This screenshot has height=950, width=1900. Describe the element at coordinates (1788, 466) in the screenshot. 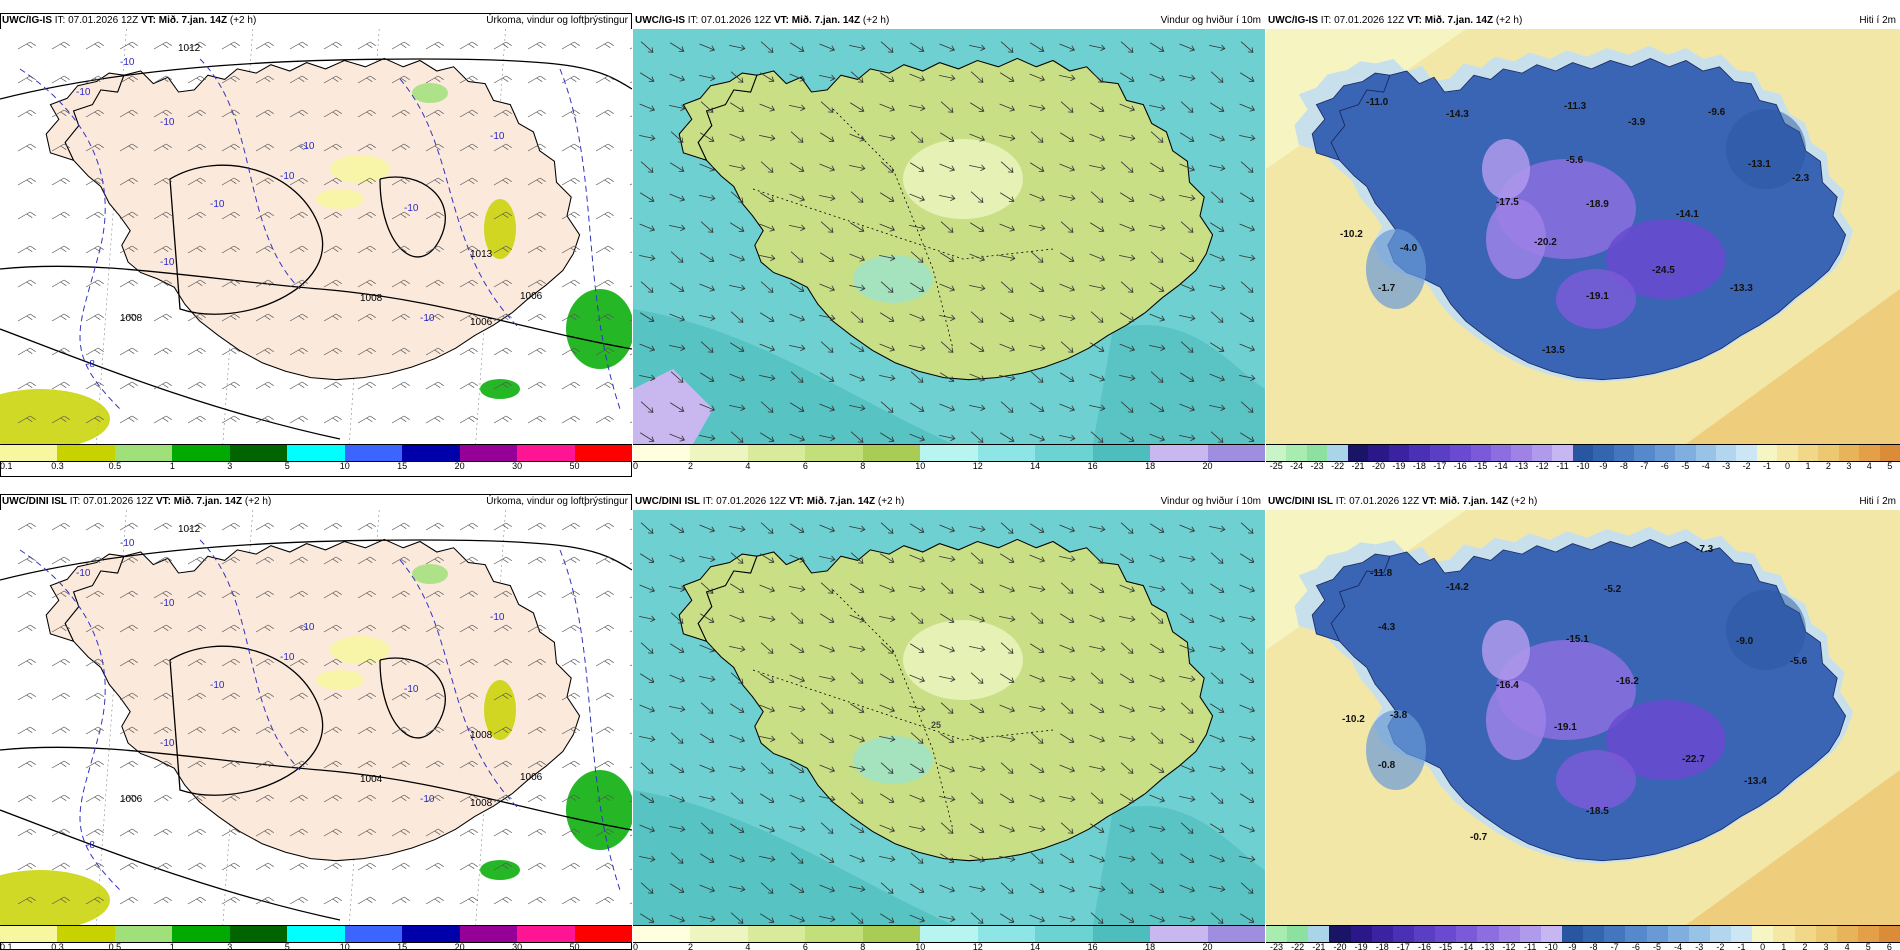

I see `legend-tick: 0` at that location.